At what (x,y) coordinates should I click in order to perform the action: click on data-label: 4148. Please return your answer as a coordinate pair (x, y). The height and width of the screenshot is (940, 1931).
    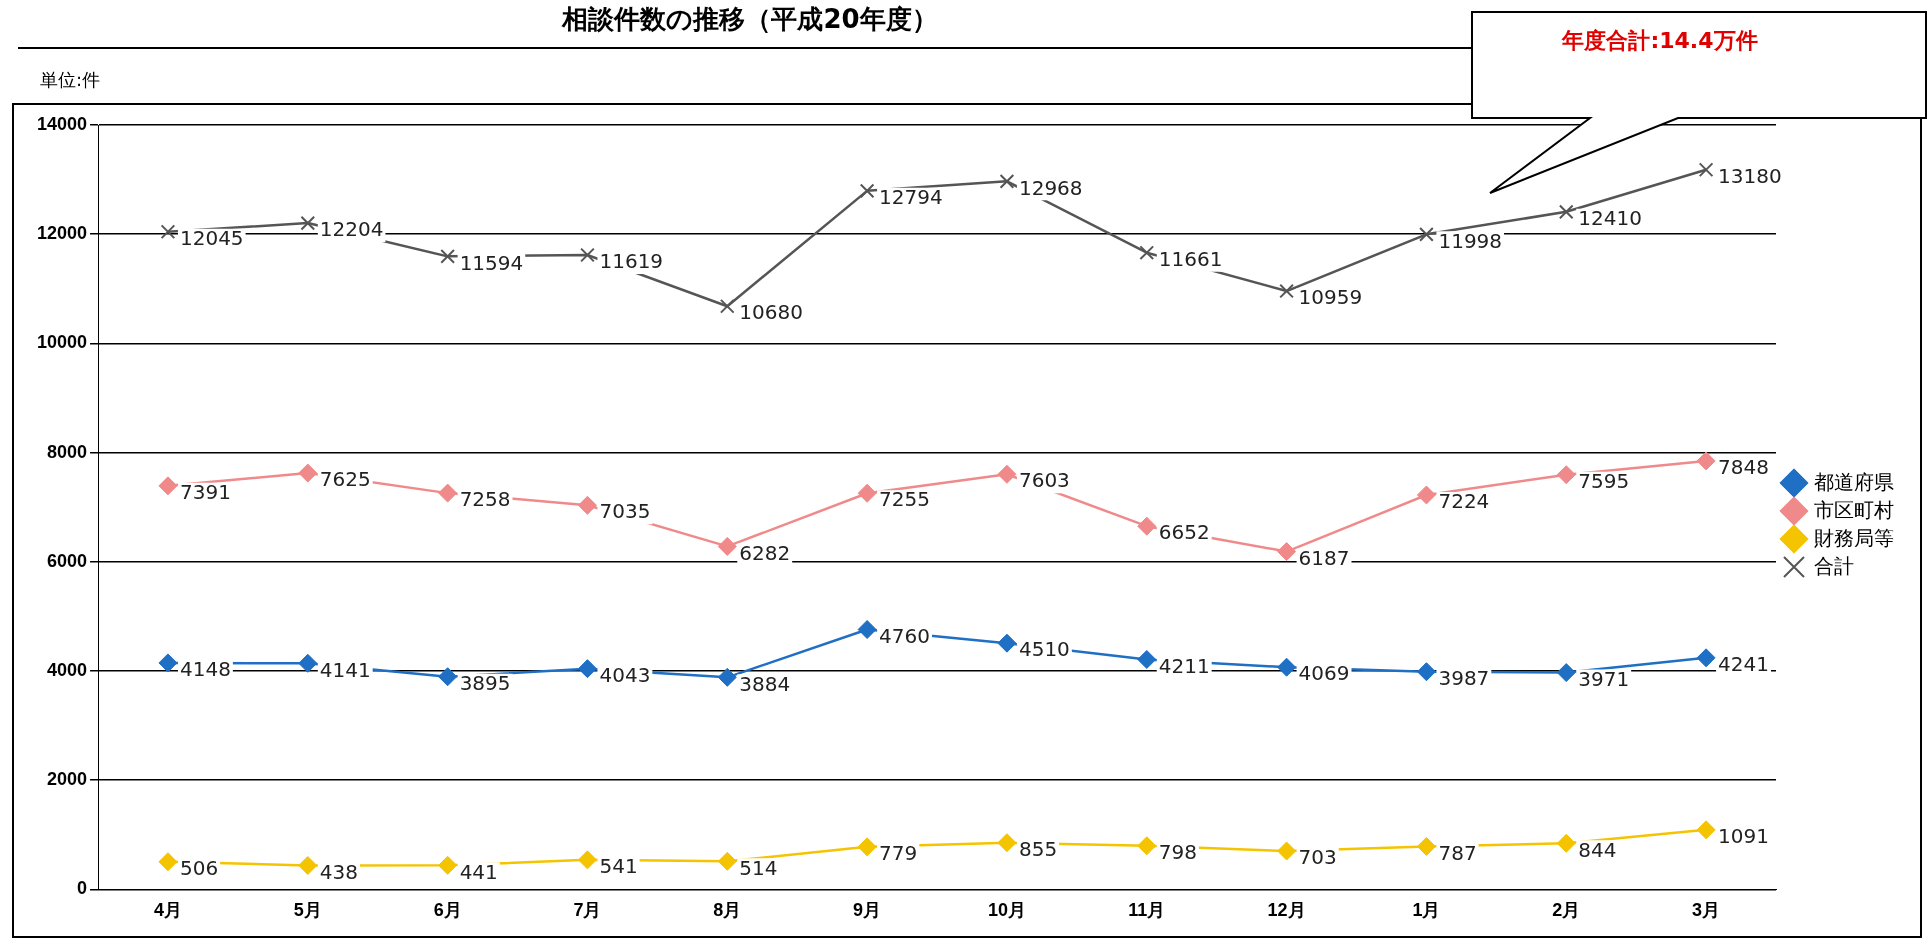
    Looking at the image, I should click on (205, 669).